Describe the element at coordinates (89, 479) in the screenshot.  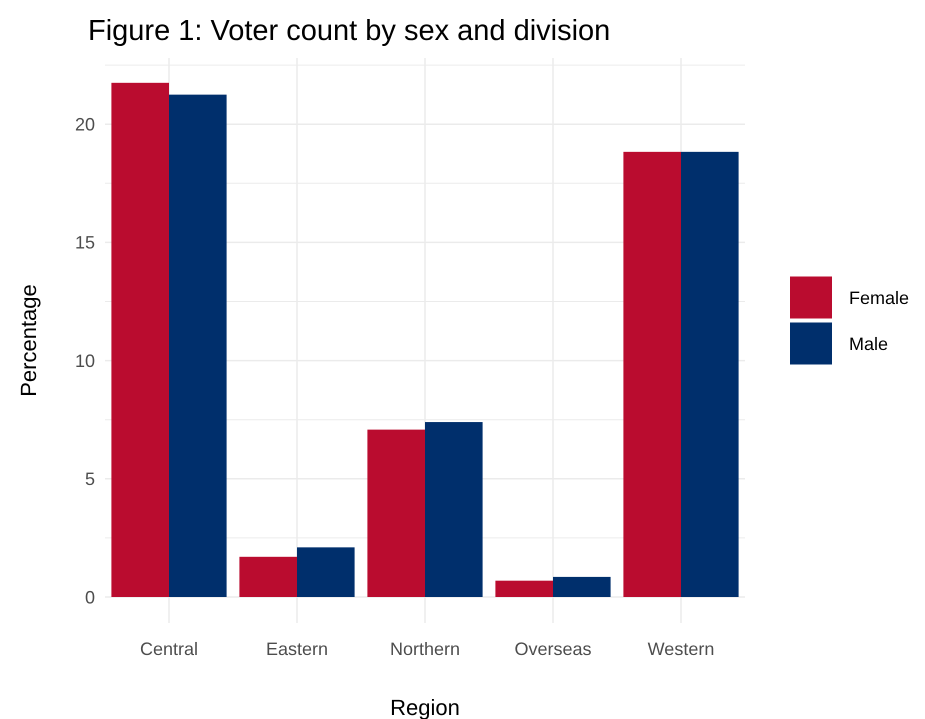
I see `y-tick-label: 5` at that location.